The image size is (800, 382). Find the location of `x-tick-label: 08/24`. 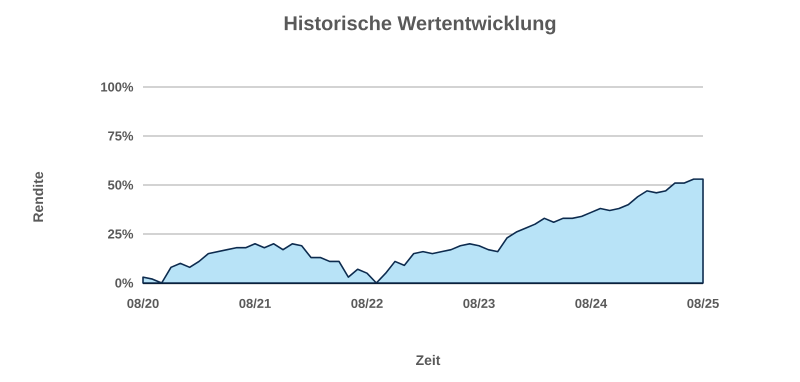

x-tick-label: 08/24 is located at coordinates (591, 303).